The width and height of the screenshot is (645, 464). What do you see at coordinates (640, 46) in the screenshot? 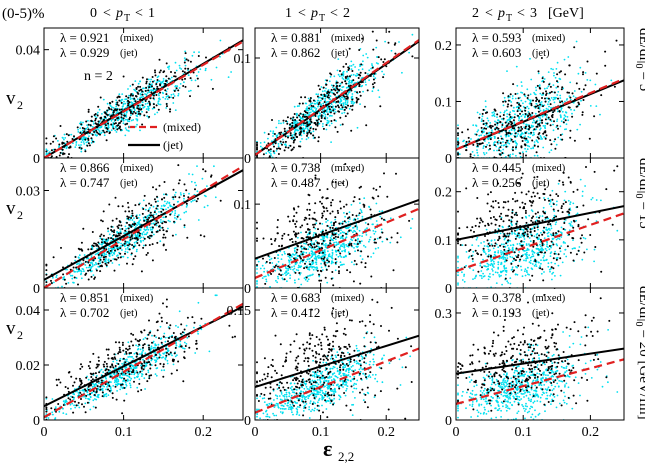
I see `row1-prefix: dE/dl|` at bounding box center [640, 46].